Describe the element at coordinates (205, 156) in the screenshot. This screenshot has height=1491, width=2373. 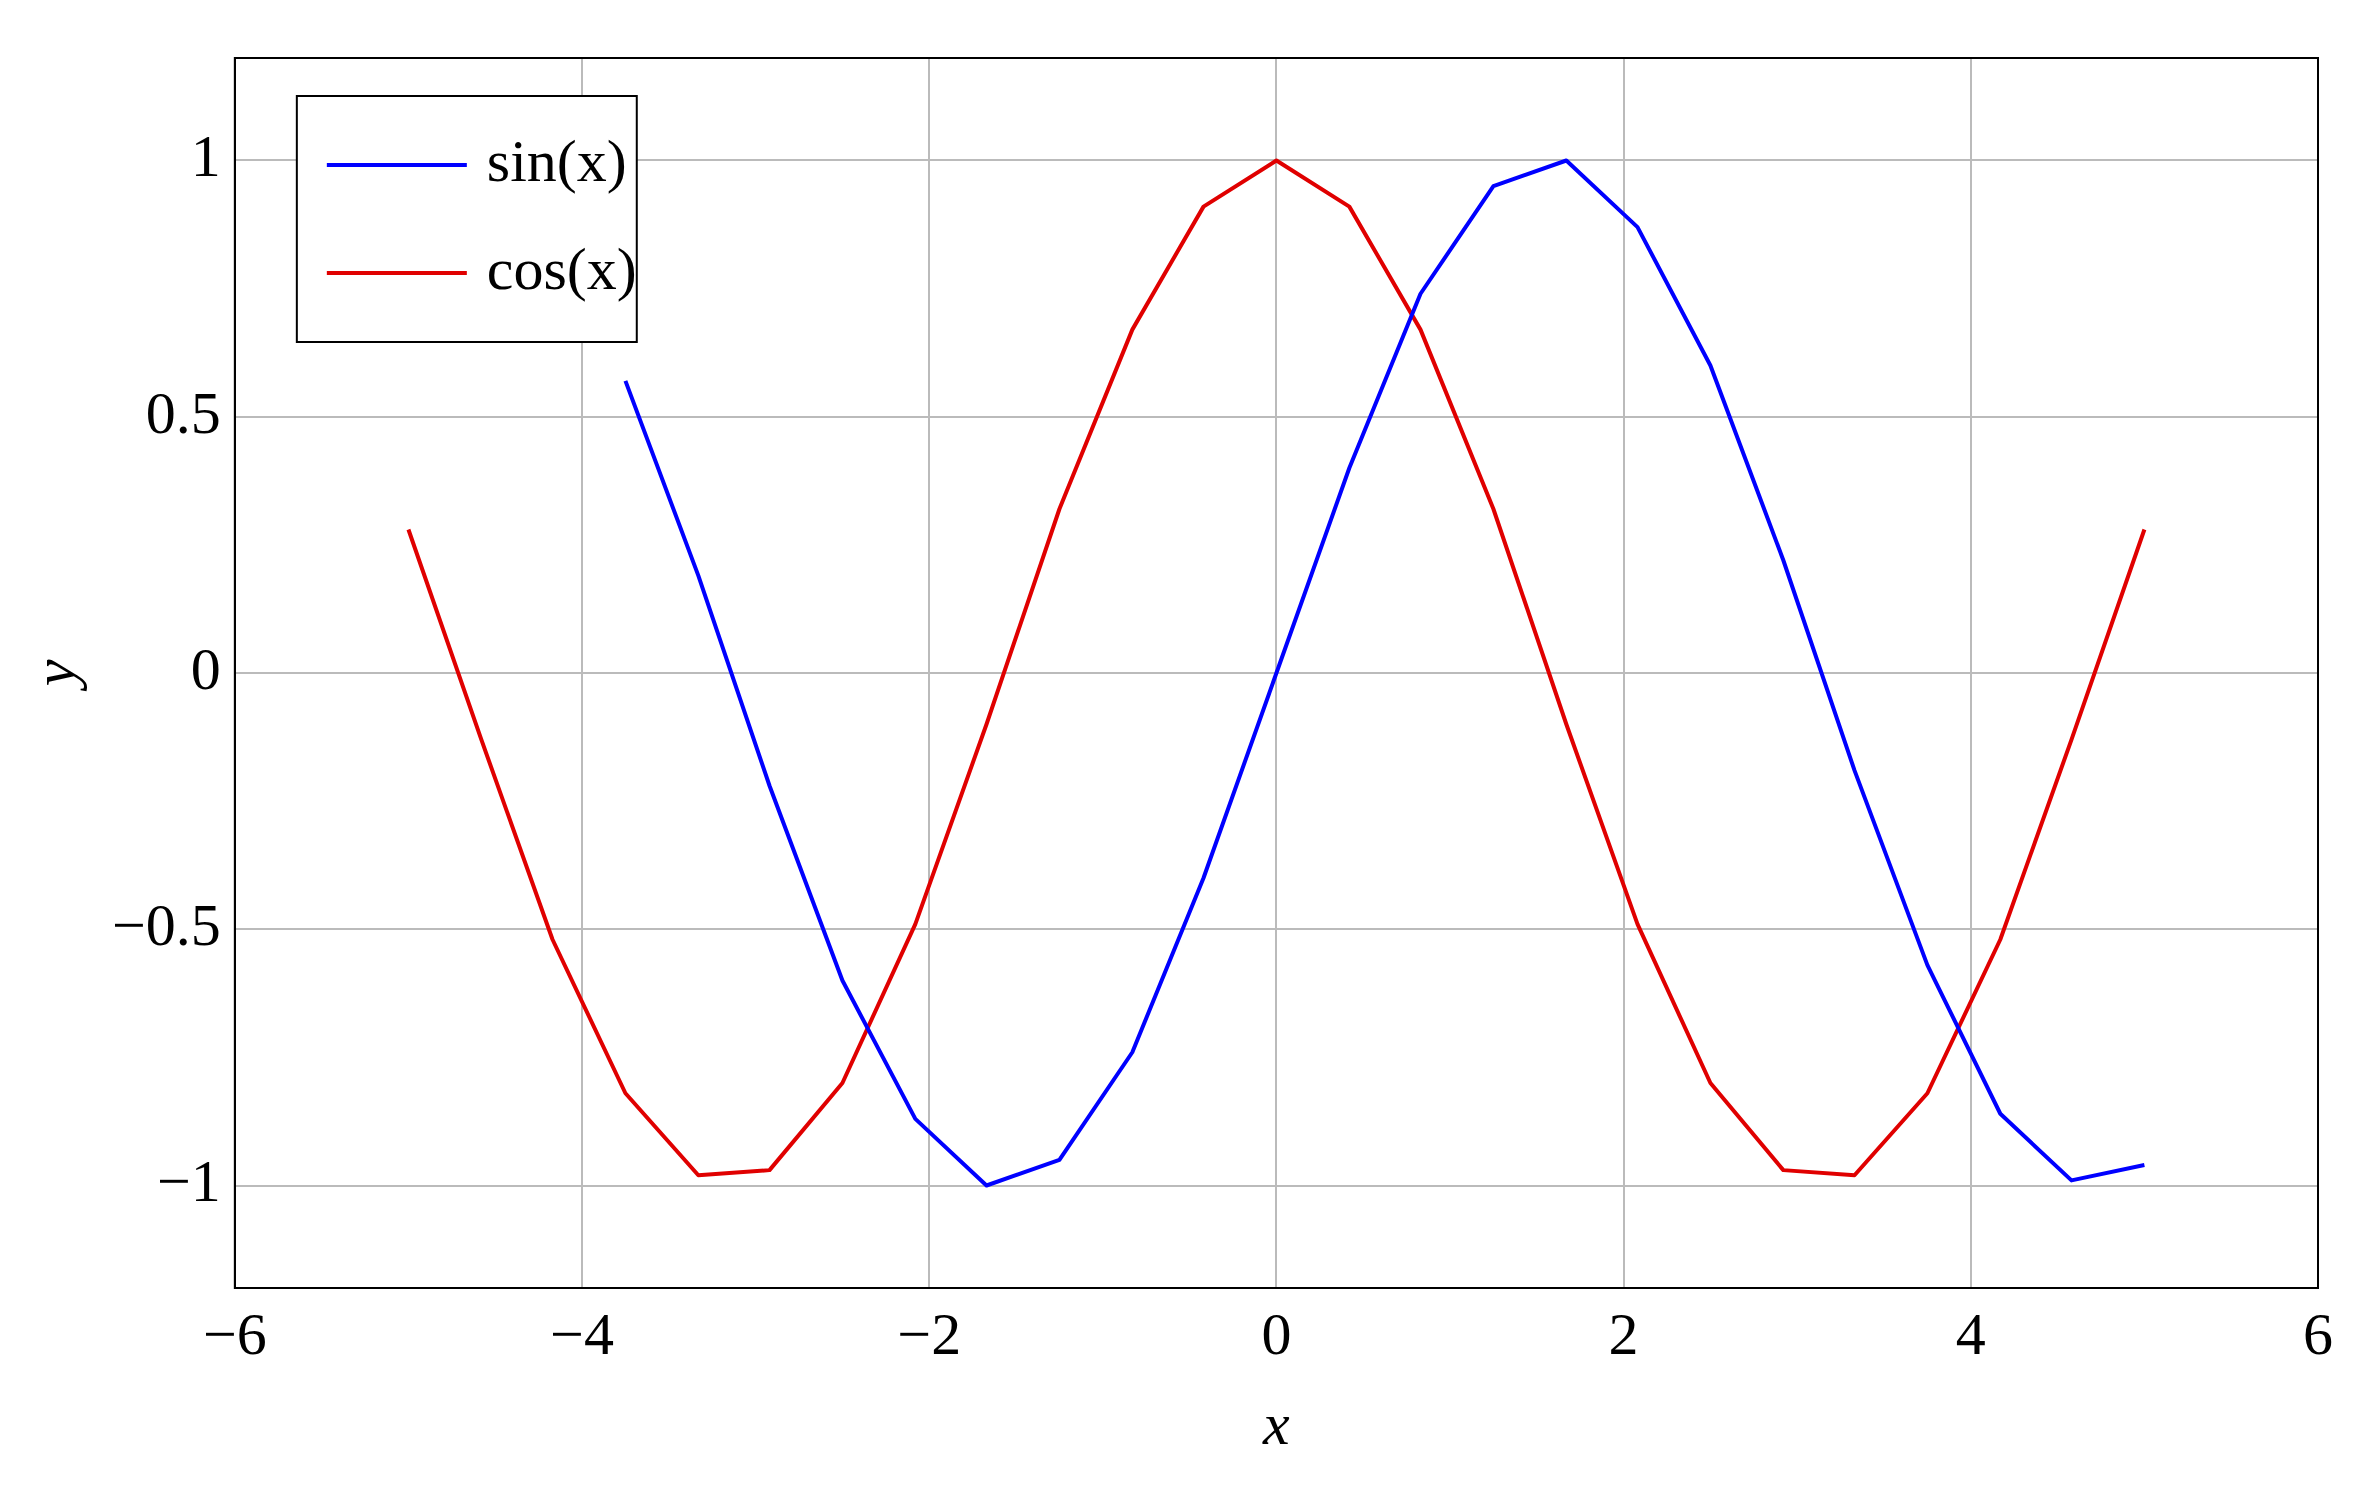
I see `y-tick-label: 1` at that location.